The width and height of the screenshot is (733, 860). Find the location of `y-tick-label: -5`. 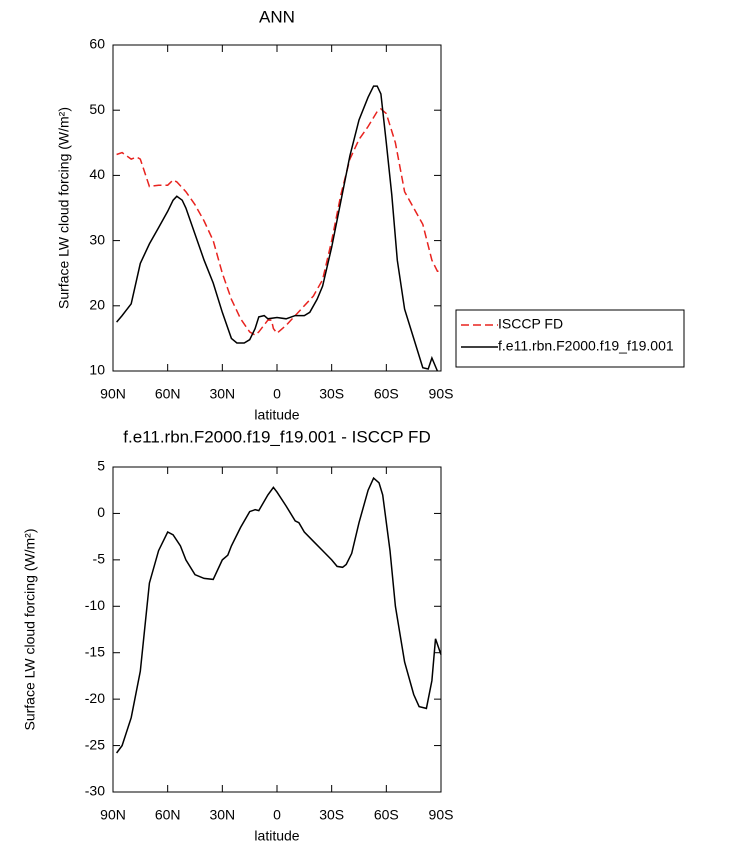

y-tick-label: -5 is located at coordinates (99, 559).